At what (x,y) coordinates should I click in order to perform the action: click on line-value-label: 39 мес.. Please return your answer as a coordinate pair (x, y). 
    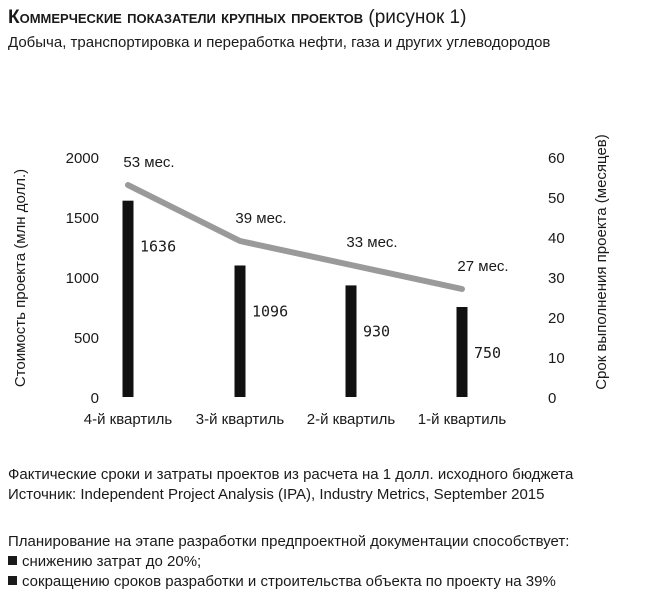
    Looking at the image, I should click on (260, 218).